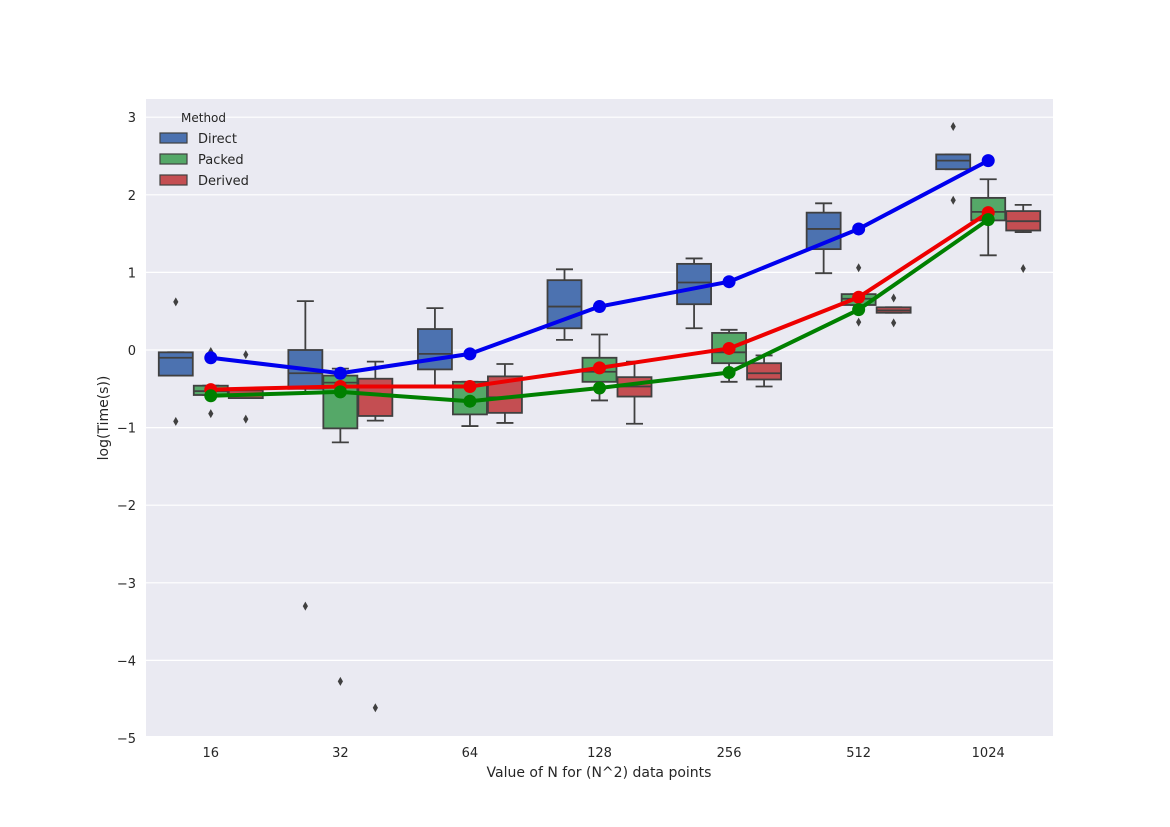 The image size is (1170, 827). I want to click on x-axis-ticks: 16 32 64 128 256 512 1024, so click(604, 753).